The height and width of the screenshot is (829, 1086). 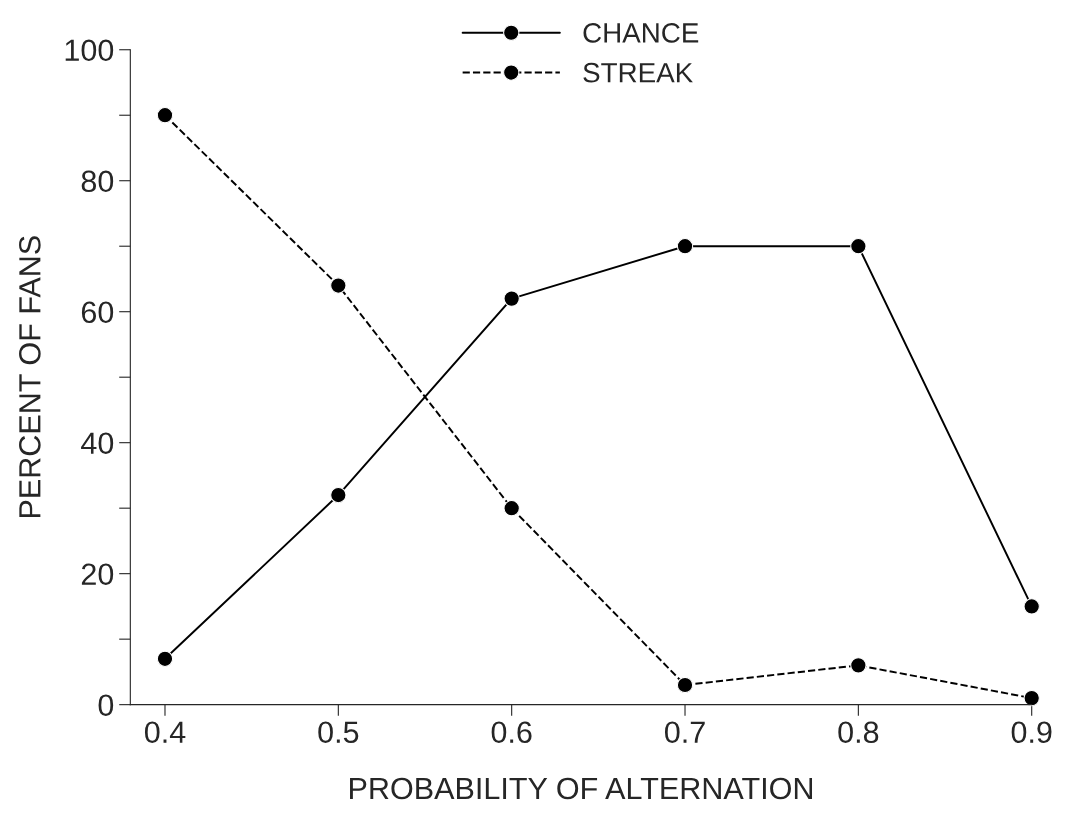 What do you see at coordinates (89, 50) in the screenshot?
I see `y-tick-label: 100` at bounding box center [89, 50].